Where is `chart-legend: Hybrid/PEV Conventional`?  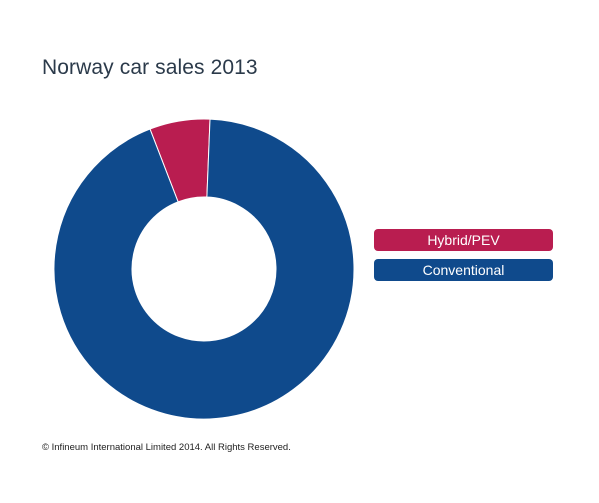
chart-legend: Hybrid/PEV Conventional is located at coordinates (463, 259).